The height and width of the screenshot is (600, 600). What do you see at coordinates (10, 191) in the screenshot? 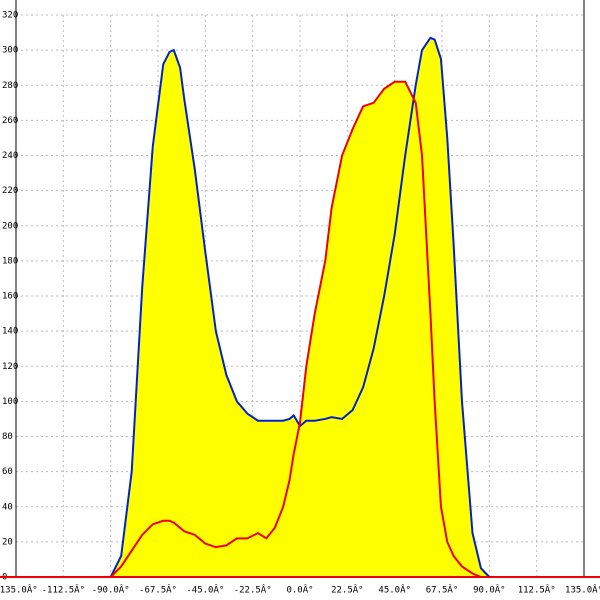
I see `y-tick-label: 220` at bounding box center [10, 191].